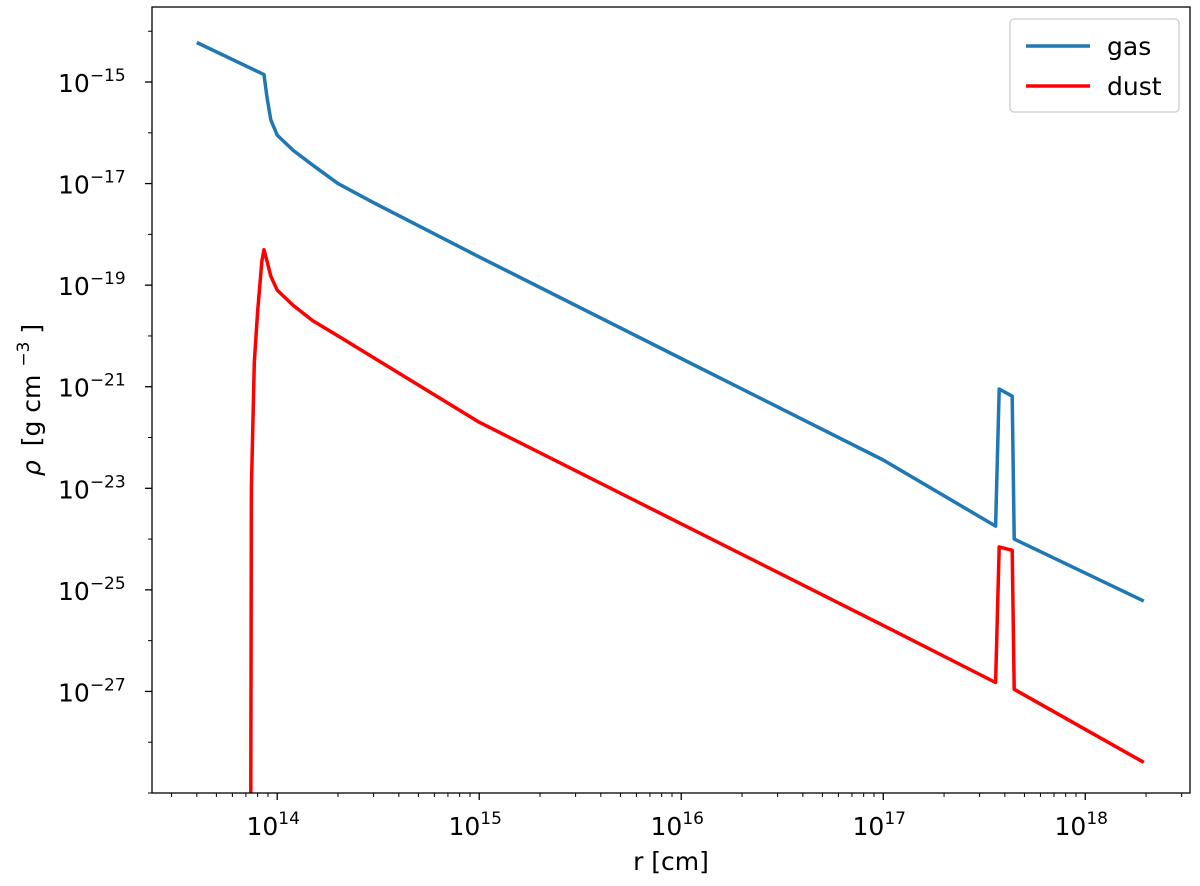 This screenshot has width=1200, height=886. I want to click on y-axis-label: ρ [g cm −3 ], so click(26, 400).